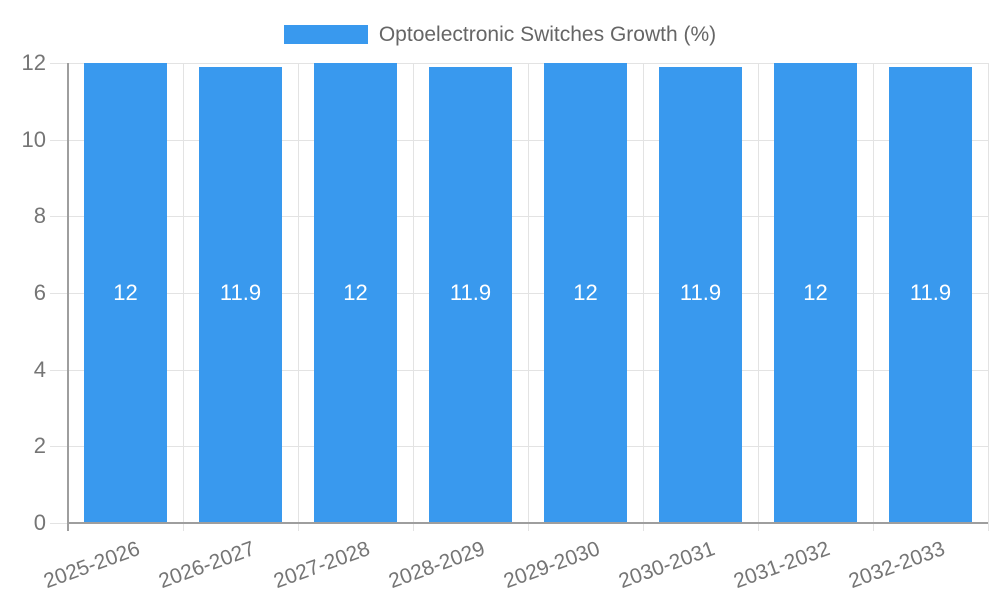 This screenshot has height=600, width=1000. Describe the element at coordinates (325, 34) in the screenshot. I see `legend-swatch` at that location.